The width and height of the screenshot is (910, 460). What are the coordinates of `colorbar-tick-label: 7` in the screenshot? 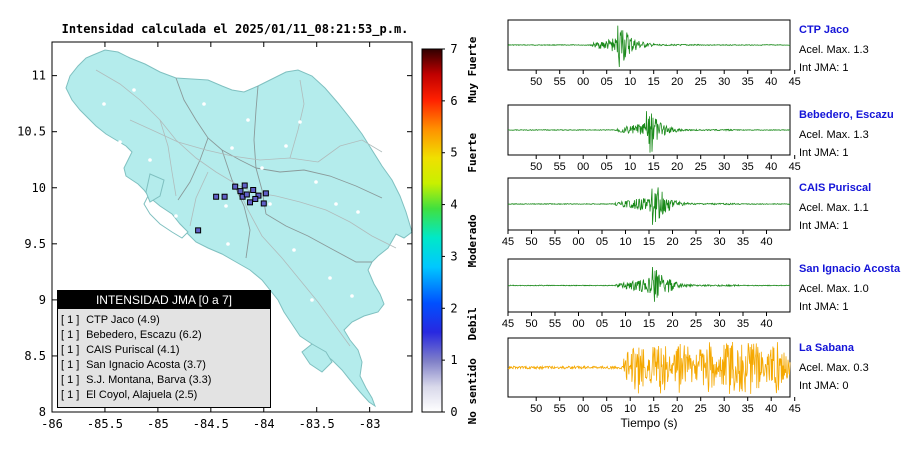 It's located at (453, 49).